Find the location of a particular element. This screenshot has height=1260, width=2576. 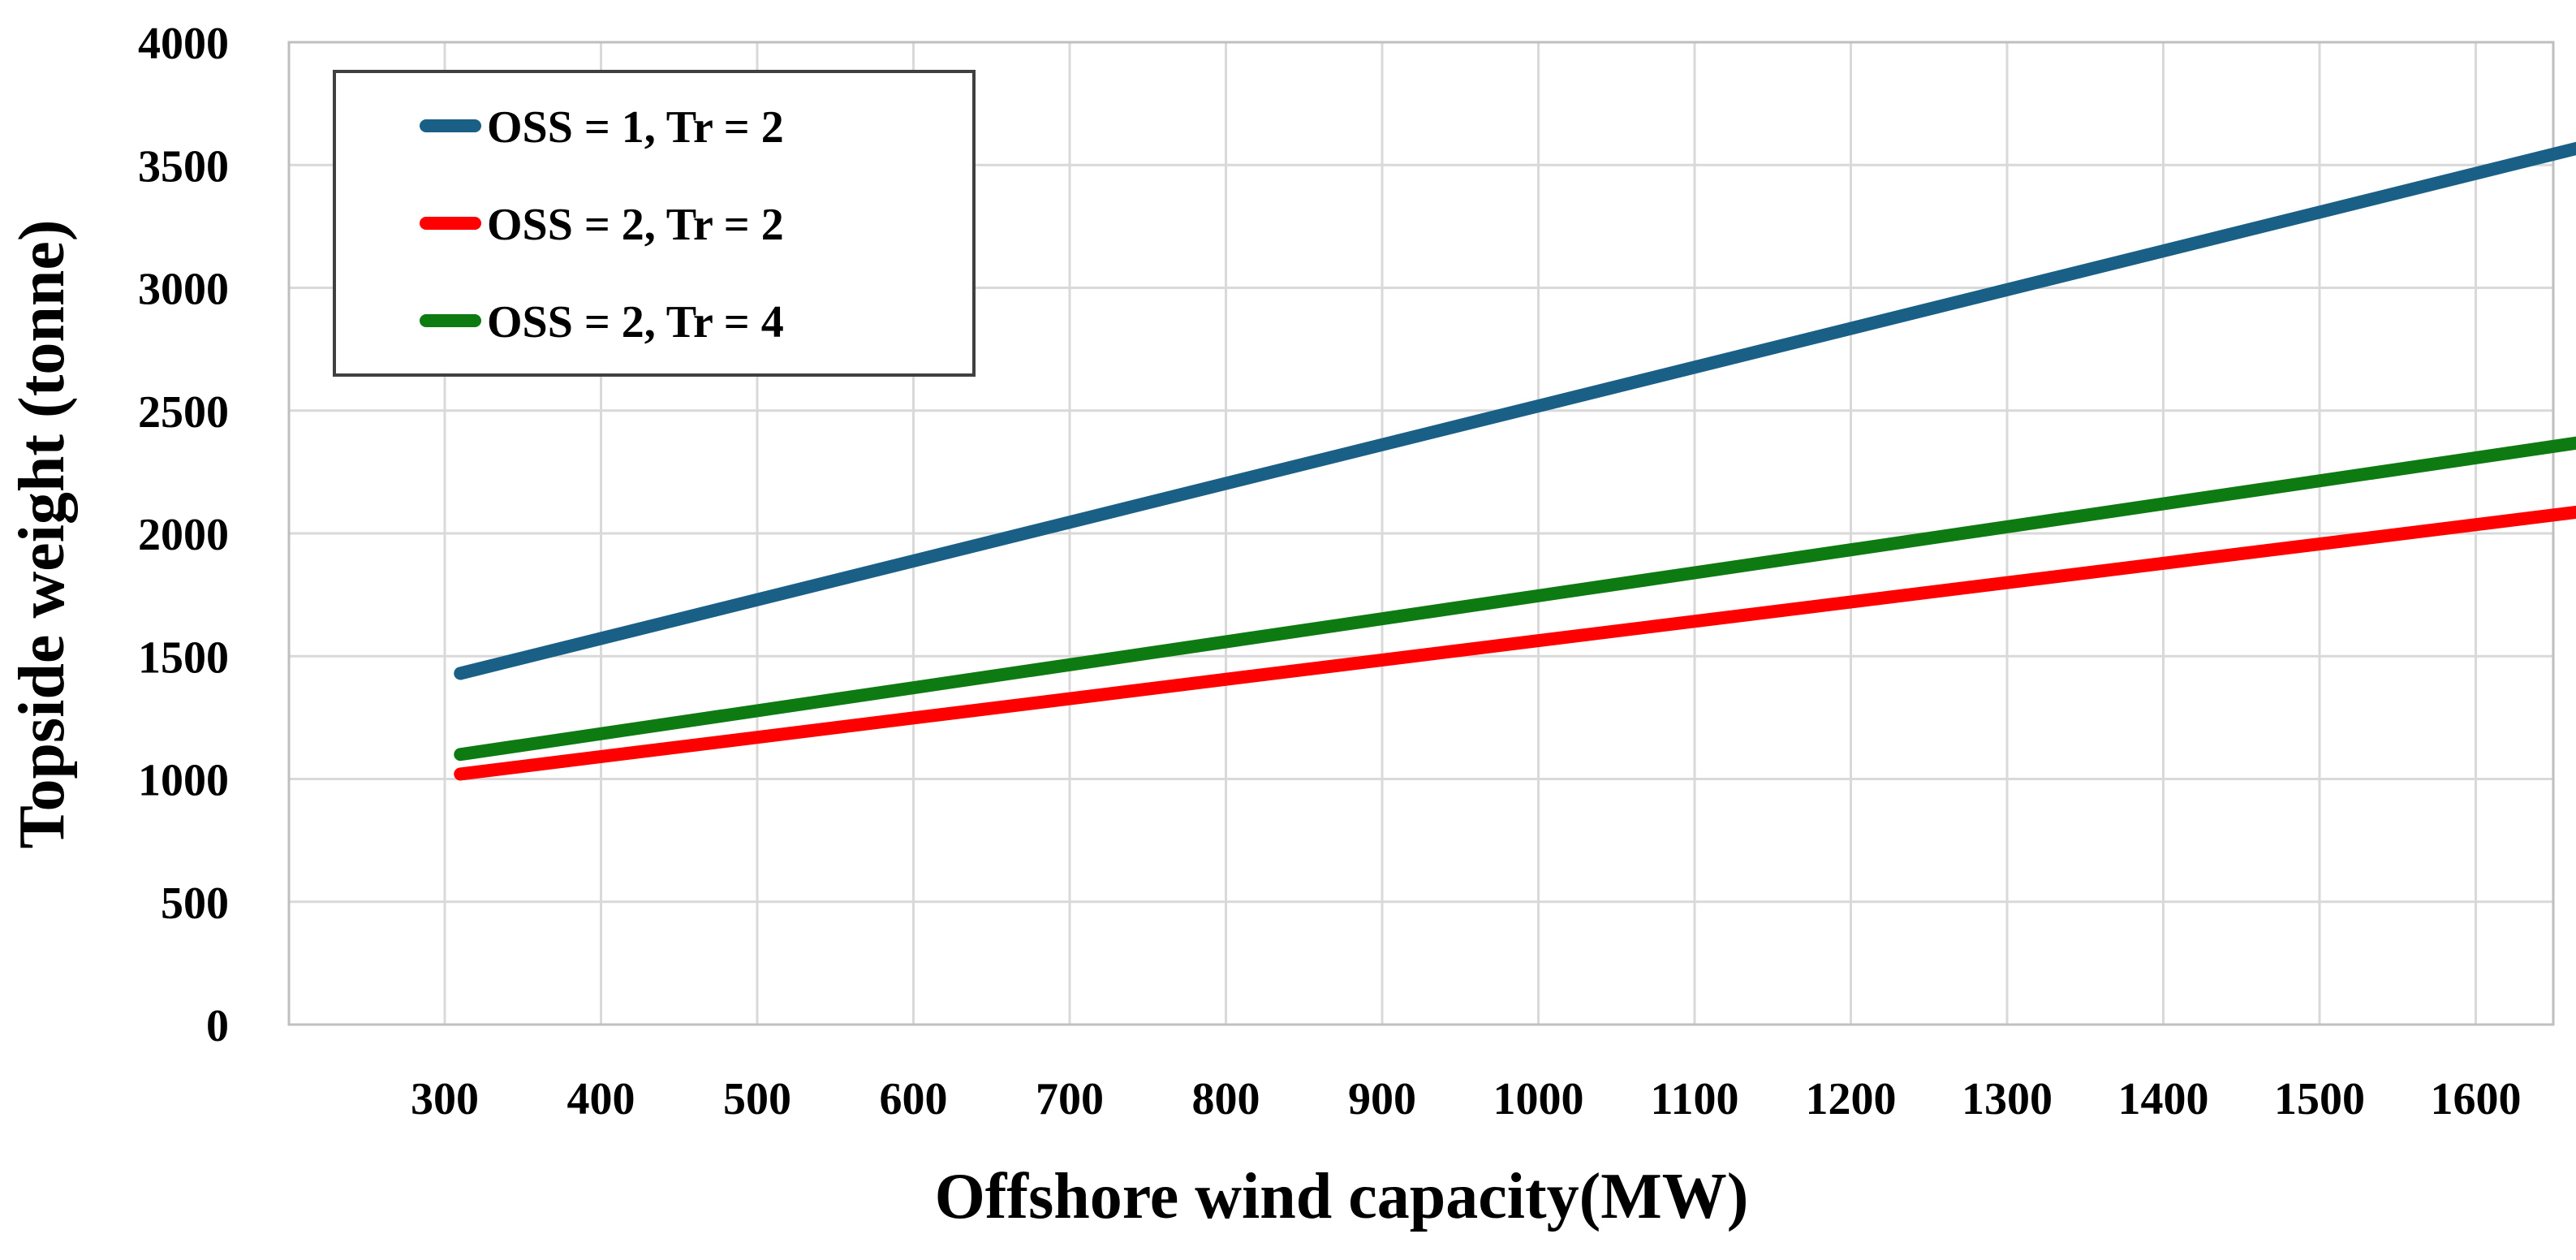

y-tick-label: 2000 is located at coordinates (184, 535).